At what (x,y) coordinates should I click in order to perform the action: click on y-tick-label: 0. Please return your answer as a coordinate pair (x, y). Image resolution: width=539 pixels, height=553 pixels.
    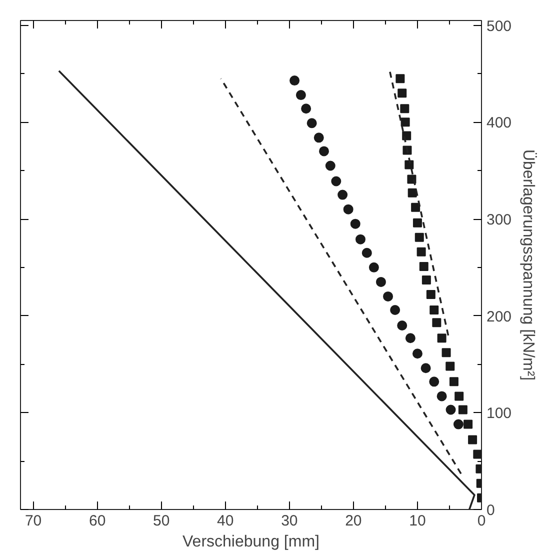
    Looking at the image, I should click on (490, 510).